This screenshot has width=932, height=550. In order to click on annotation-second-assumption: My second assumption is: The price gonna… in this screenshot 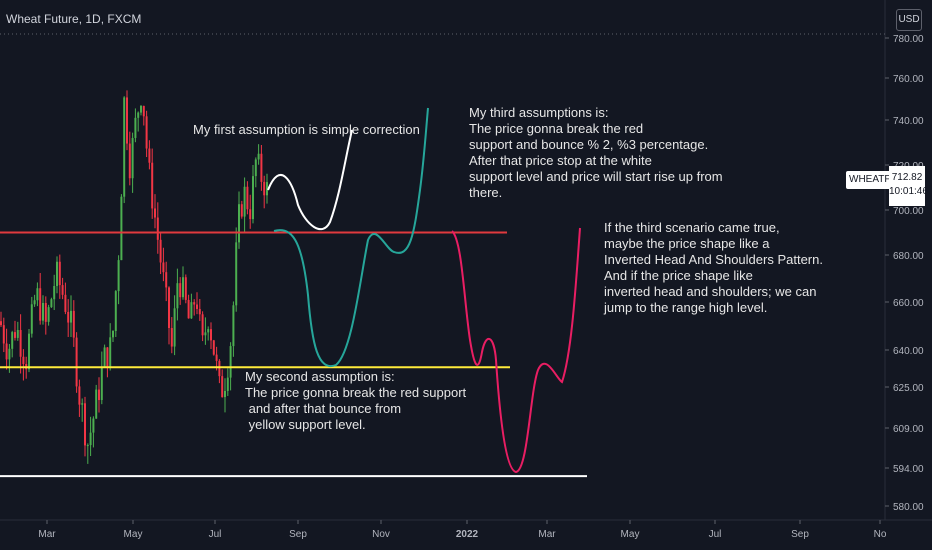, I will do `click(356, 400)`.